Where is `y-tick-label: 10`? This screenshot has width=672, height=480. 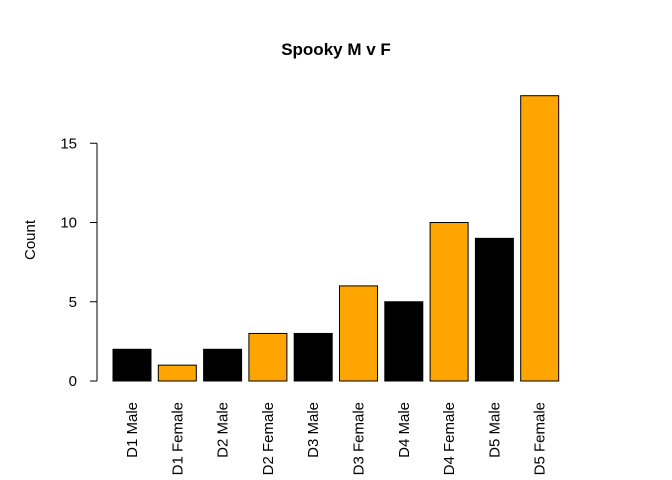 y-tick-label: 10 is located at coordinates (68, 223).